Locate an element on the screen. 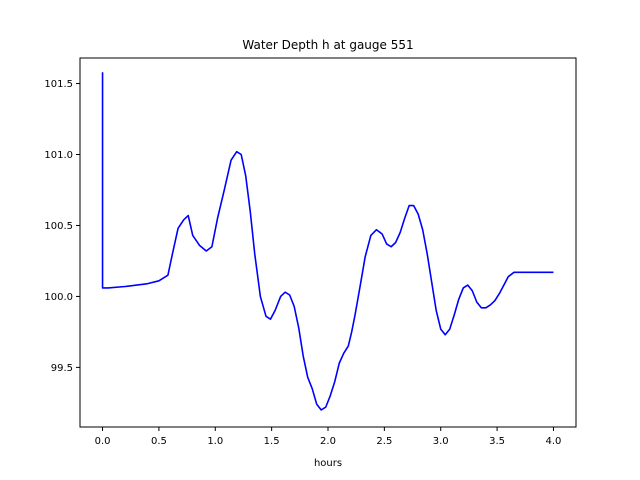 The image size is (640, 480). x-axis-label: hours is located at coordinates (328, 463).